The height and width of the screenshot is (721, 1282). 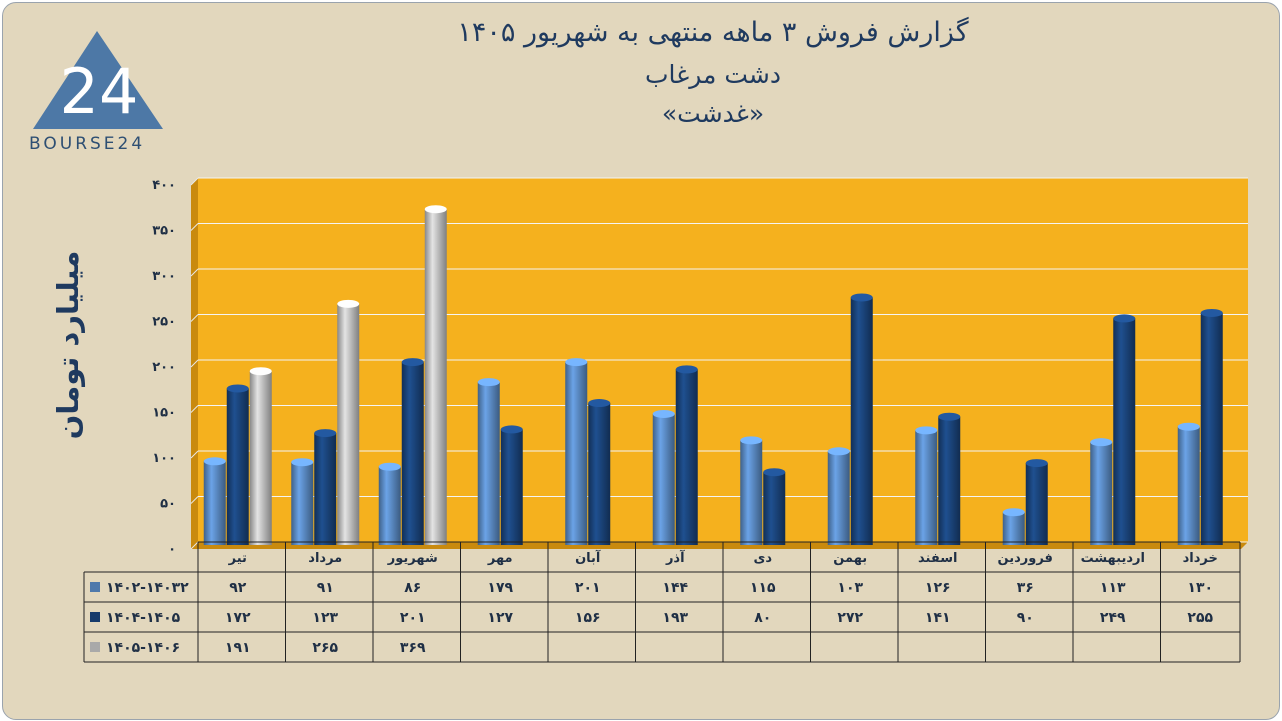 I want to click on data-label: ۲۴۹, so click(x=1113, y=618).